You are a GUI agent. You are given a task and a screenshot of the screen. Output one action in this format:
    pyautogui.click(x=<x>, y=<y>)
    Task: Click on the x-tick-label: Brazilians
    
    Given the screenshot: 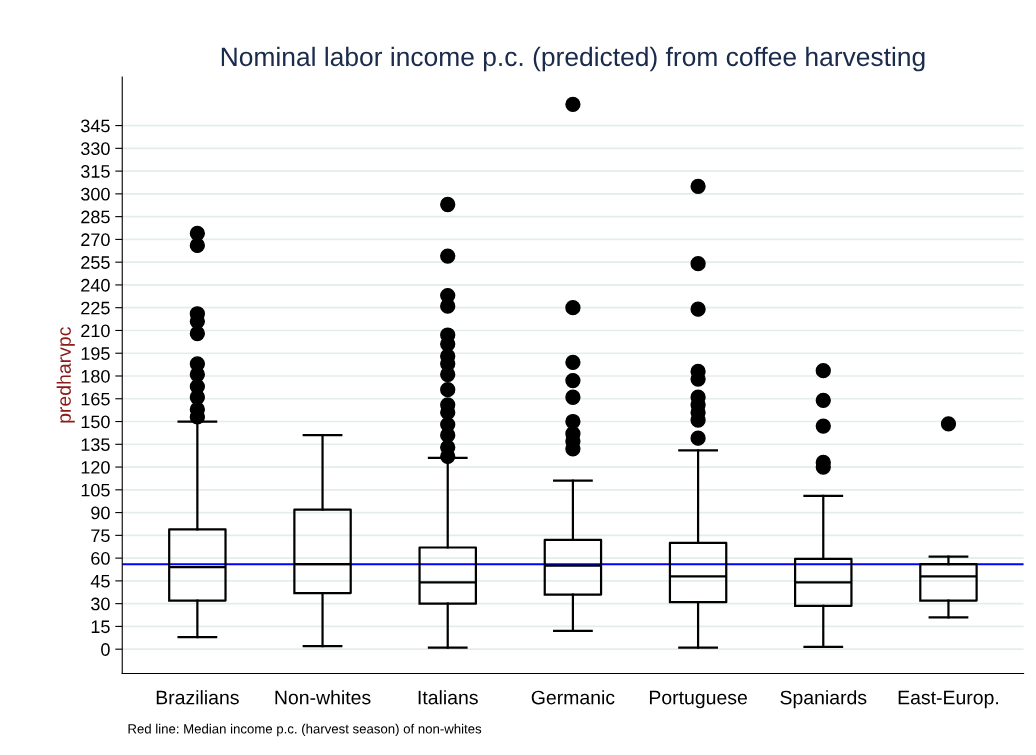 What is the action you would take?
    pyautogui.click(x=197, y=697)
    